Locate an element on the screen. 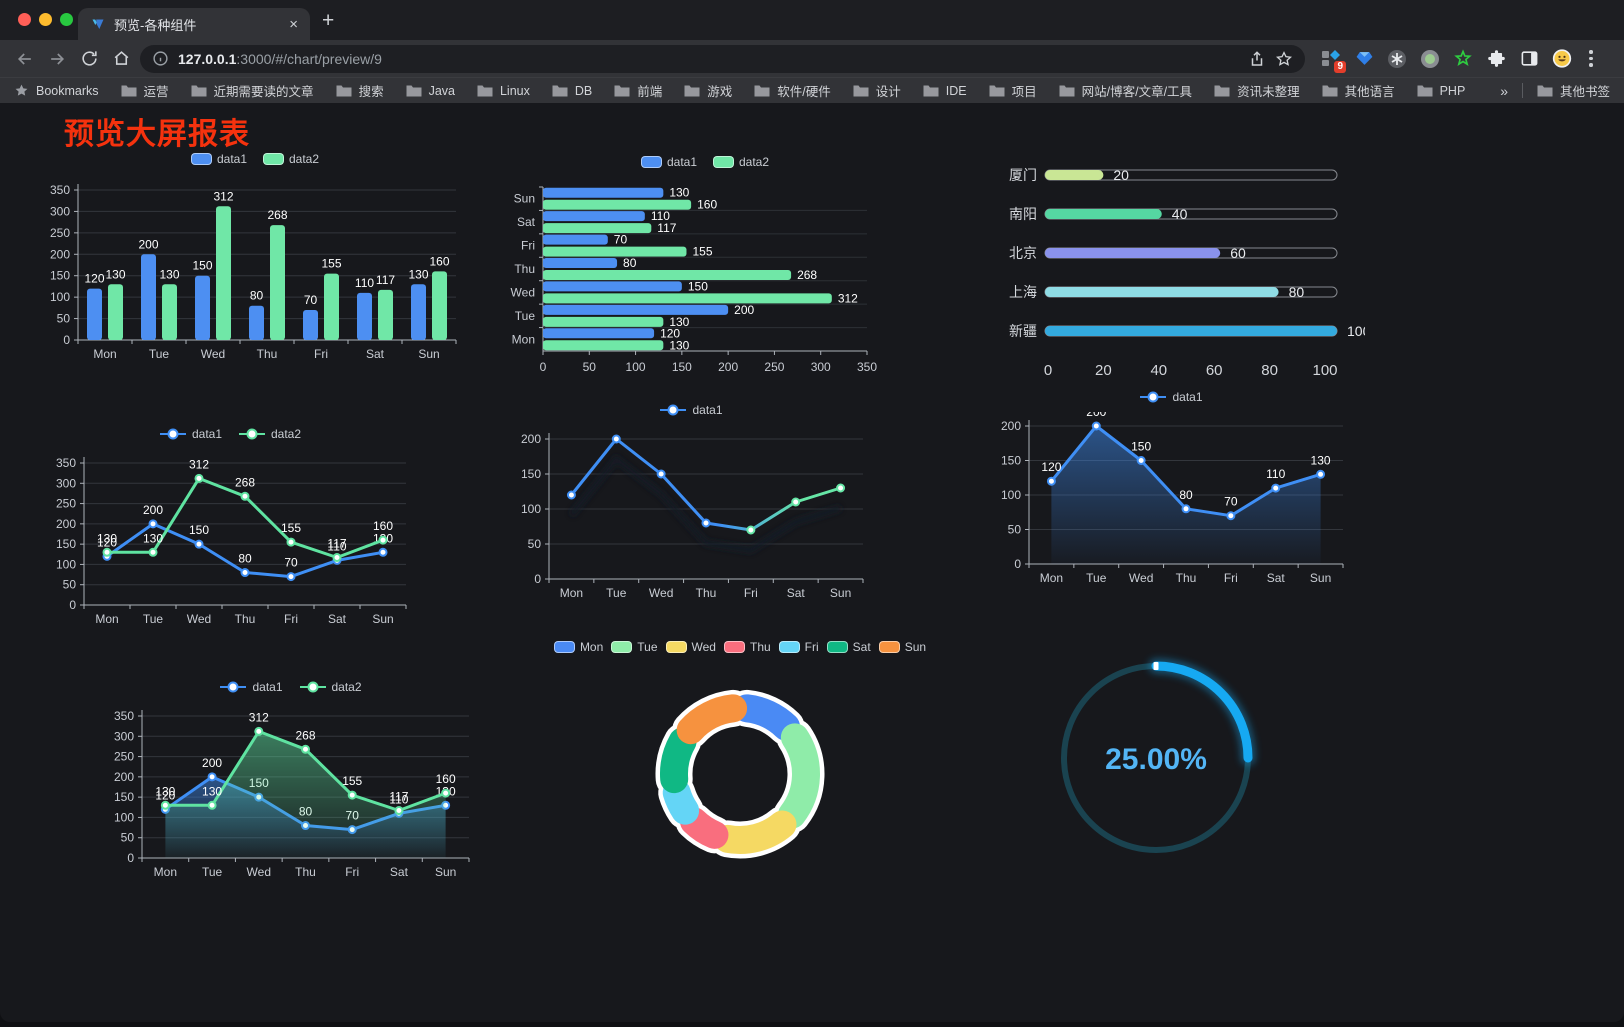 Image resolution: width=1624 pixels, height=1027 pixels. address-bar: 127.0.0.1:3000/#/chart/preview/9 is located at coordinates (722, 58).